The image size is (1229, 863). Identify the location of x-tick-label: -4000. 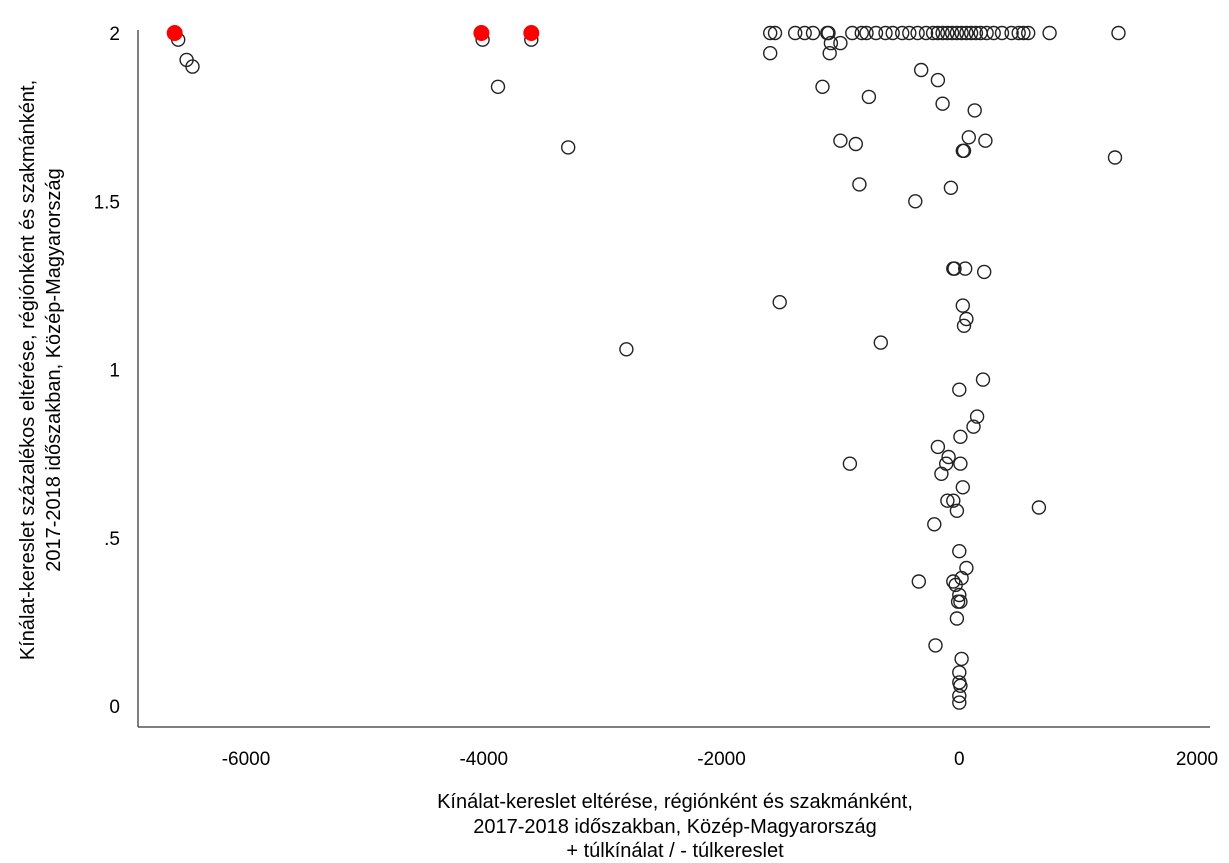
(483, 759).